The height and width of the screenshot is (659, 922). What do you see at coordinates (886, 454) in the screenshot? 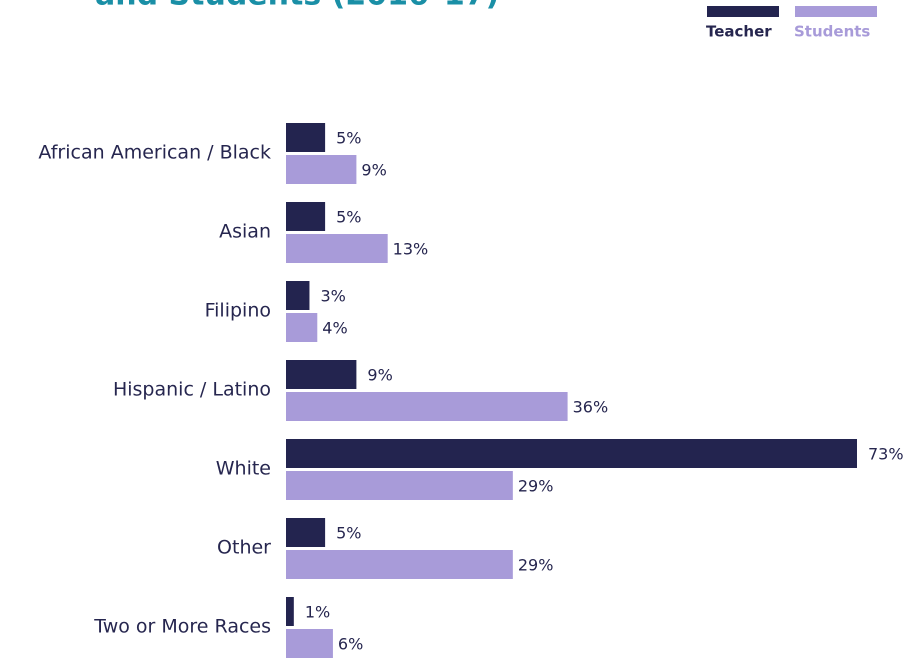
I see `value-label: 73%` at bounding box center [886, 454].